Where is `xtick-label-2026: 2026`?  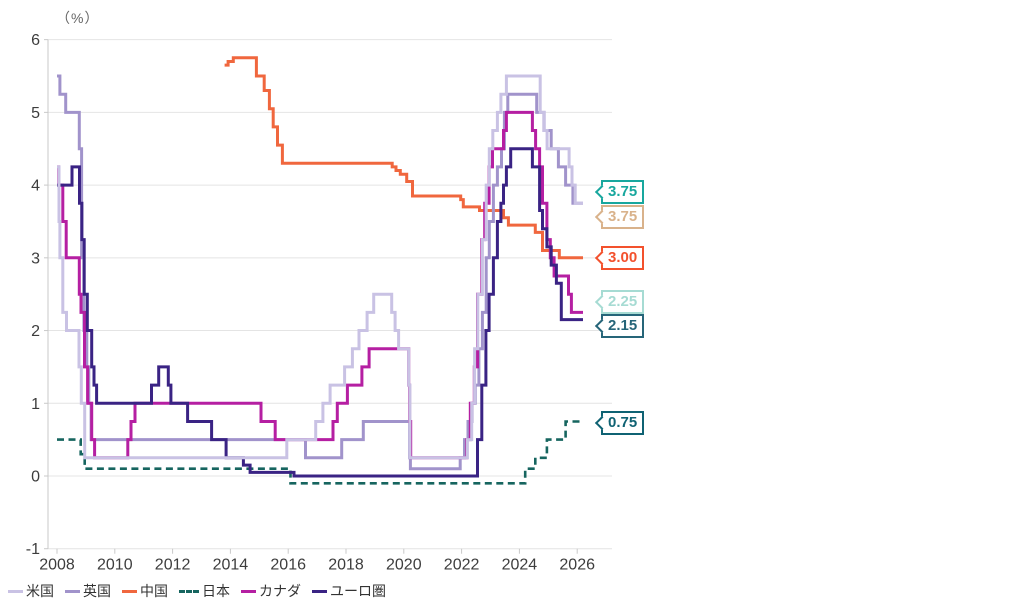
xtick-label-2026: 2026 is located at coordinates (577, 565).